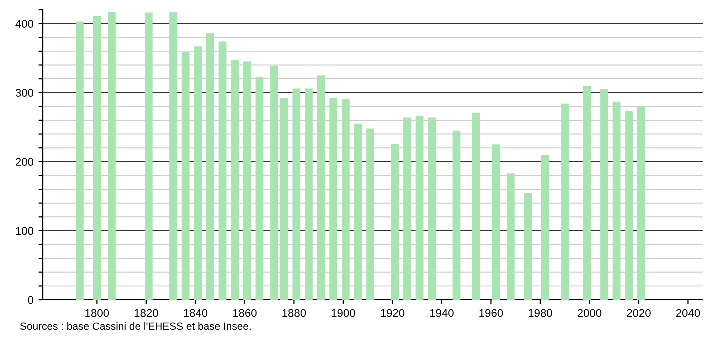 Image resolution: width=710 pixels, height=340 pixels. Describe the element at coordinates (540, 313) in the screenshot. I see `x-tick-label: 1980` at that location.